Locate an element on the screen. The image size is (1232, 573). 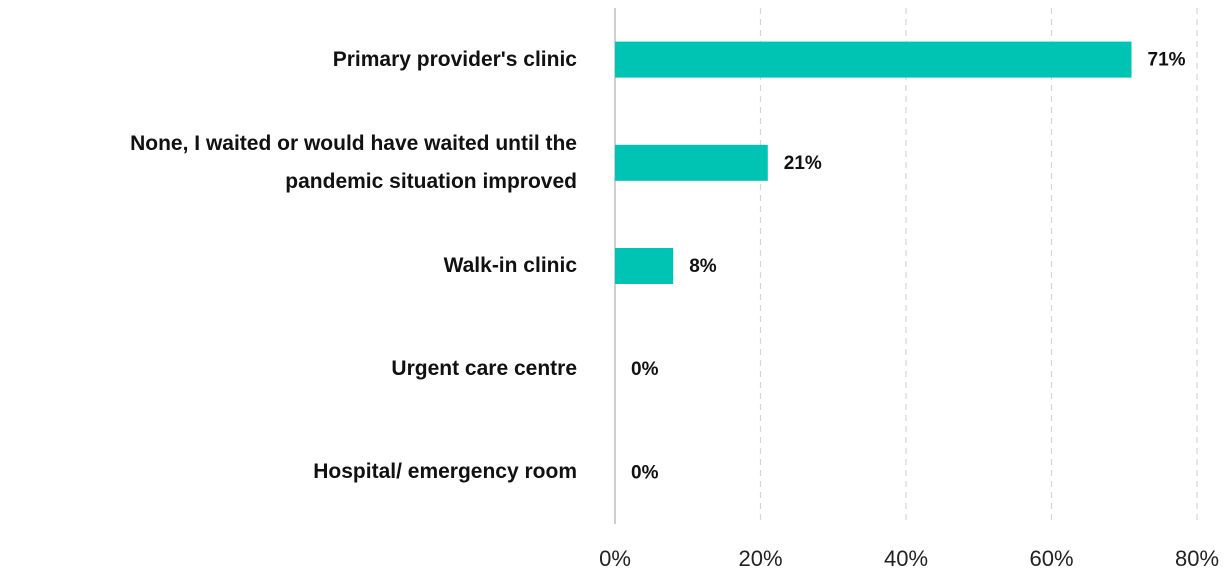
x-tick-label: 60% is located at coordinates (1051, 558).